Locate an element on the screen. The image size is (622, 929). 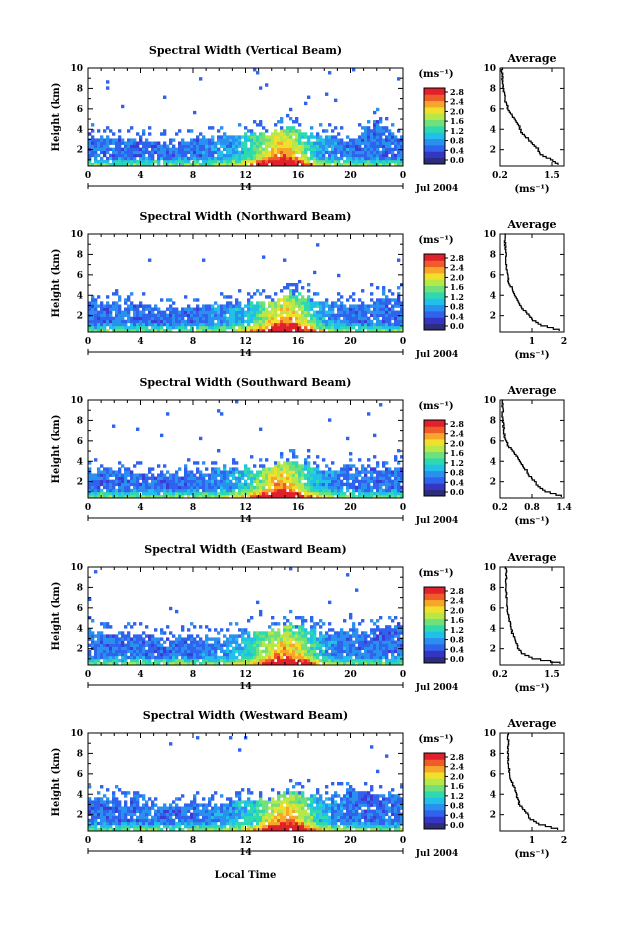
colorbar-tick-label: 0.8 is located at coordinates (457, 307).